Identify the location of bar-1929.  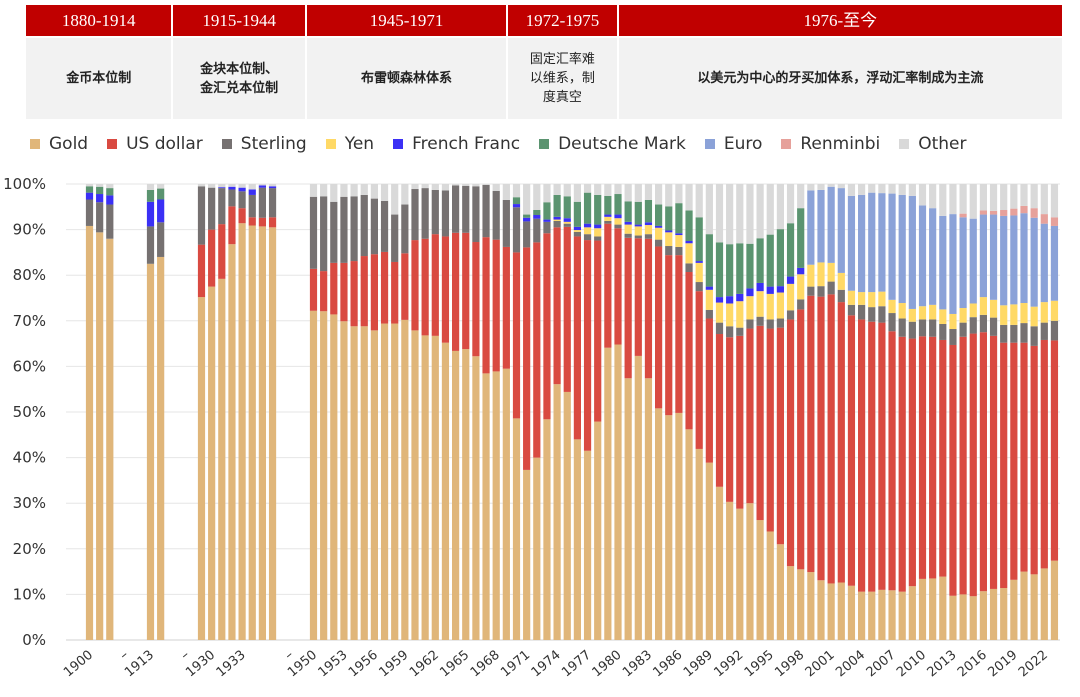
(201, 412).